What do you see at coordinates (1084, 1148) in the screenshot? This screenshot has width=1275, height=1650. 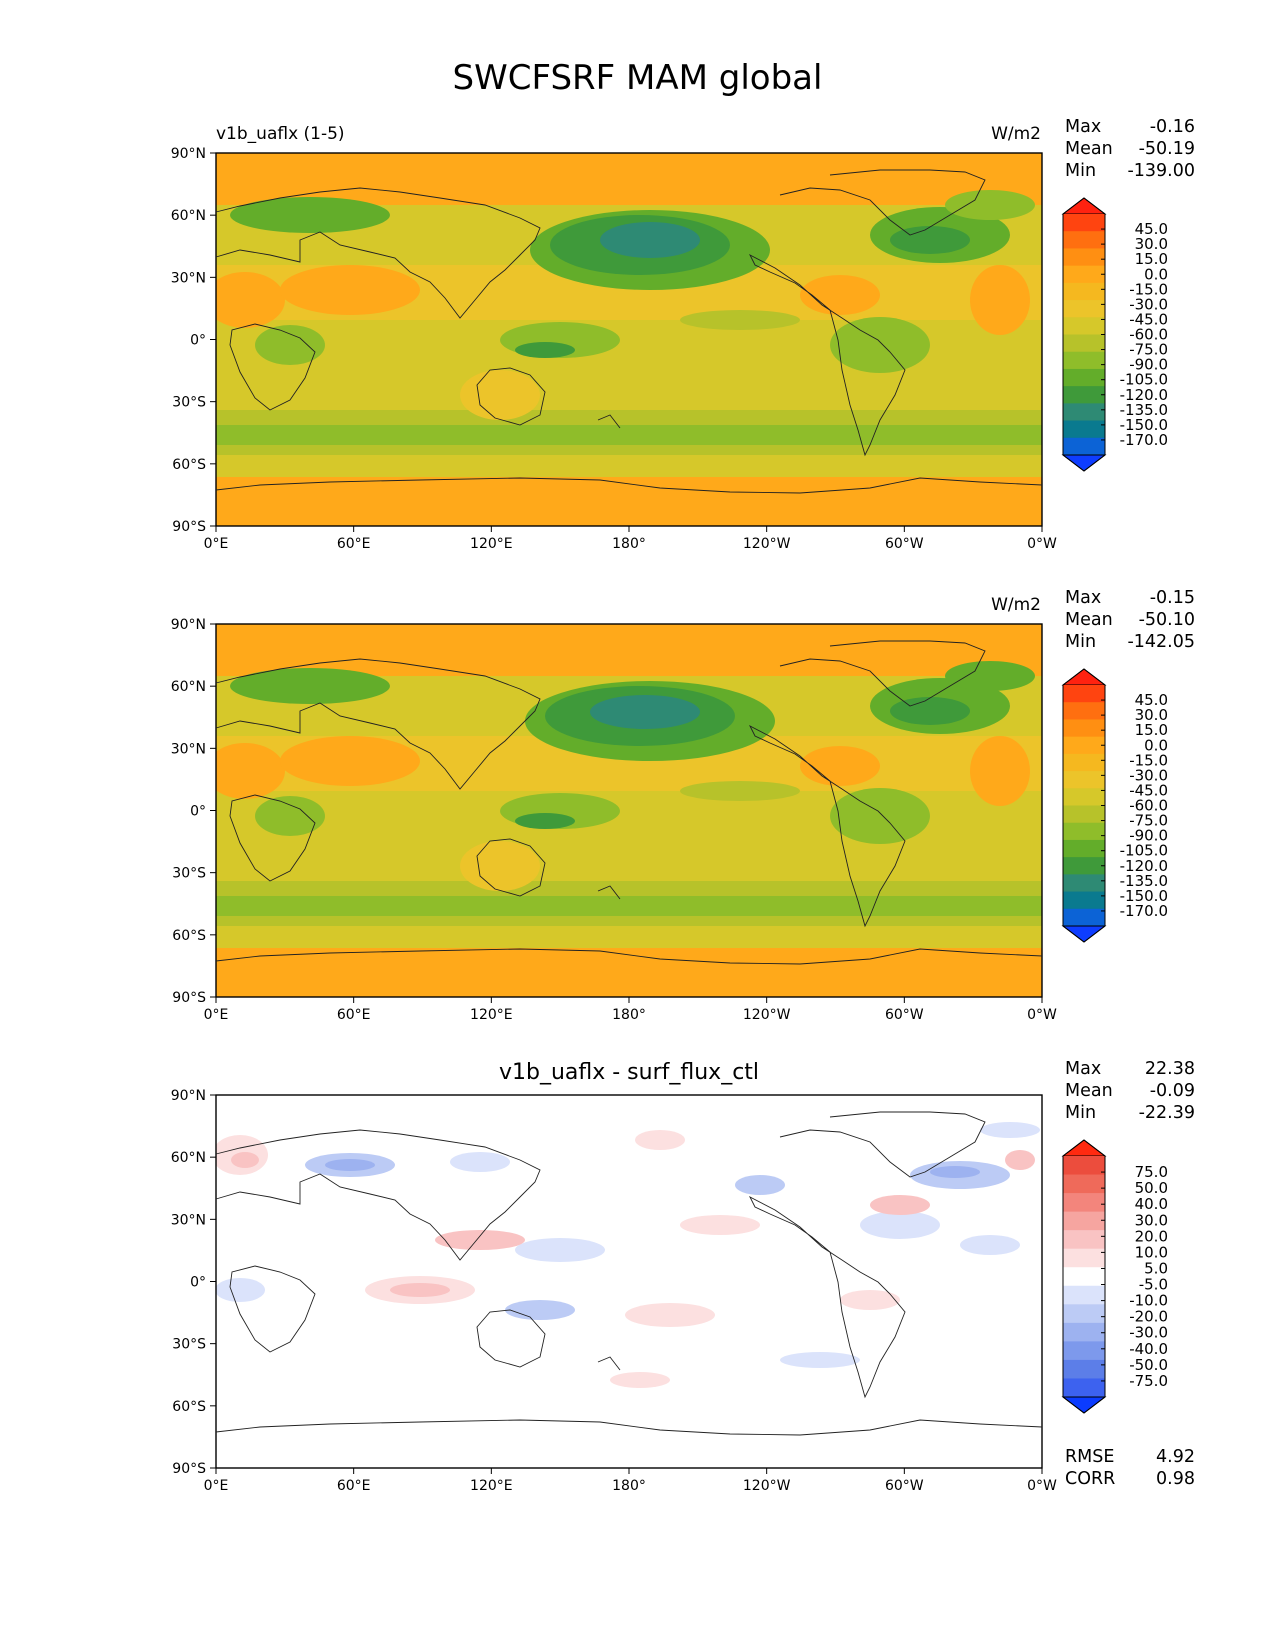 I see `colorbar-extend-max` at bounding box center [1084, 1148].